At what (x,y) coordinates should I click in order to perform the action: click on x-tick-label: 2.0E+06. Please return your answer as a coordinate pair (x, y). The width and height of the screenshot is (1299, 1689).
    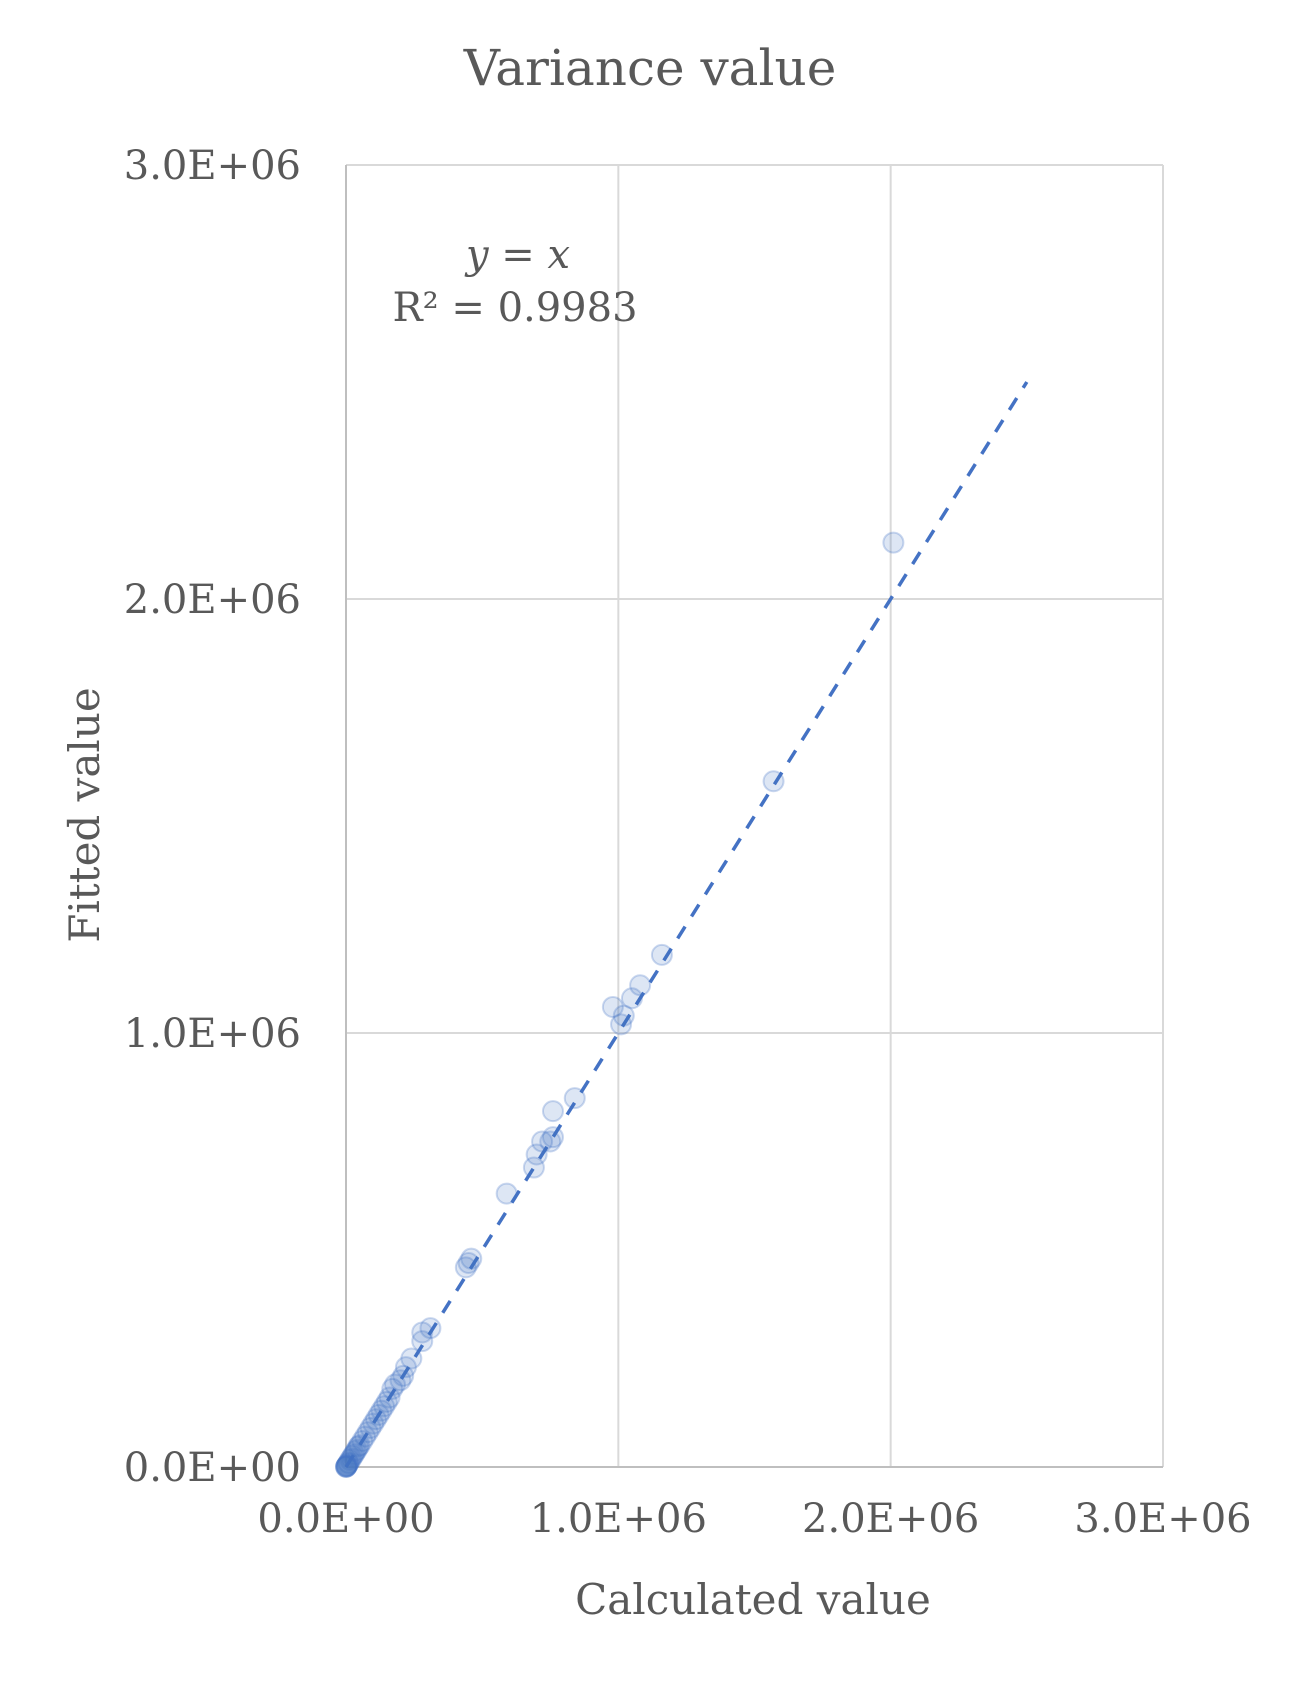
    Looking at the image, I should click on (890, 1519).